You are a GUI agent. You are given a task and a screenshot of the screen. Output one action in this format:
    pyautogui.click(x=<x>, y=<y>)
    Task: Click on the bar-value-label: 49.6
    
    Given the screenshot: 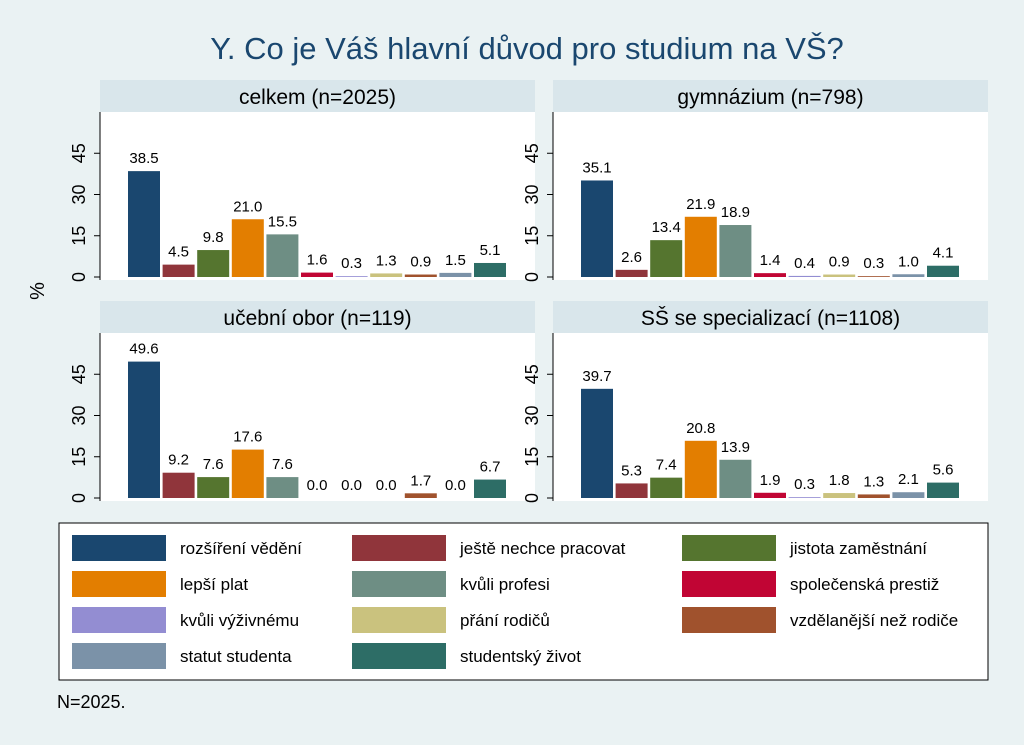 What is the action you would take?
    pyautogui.click(x=143, y=349)
    